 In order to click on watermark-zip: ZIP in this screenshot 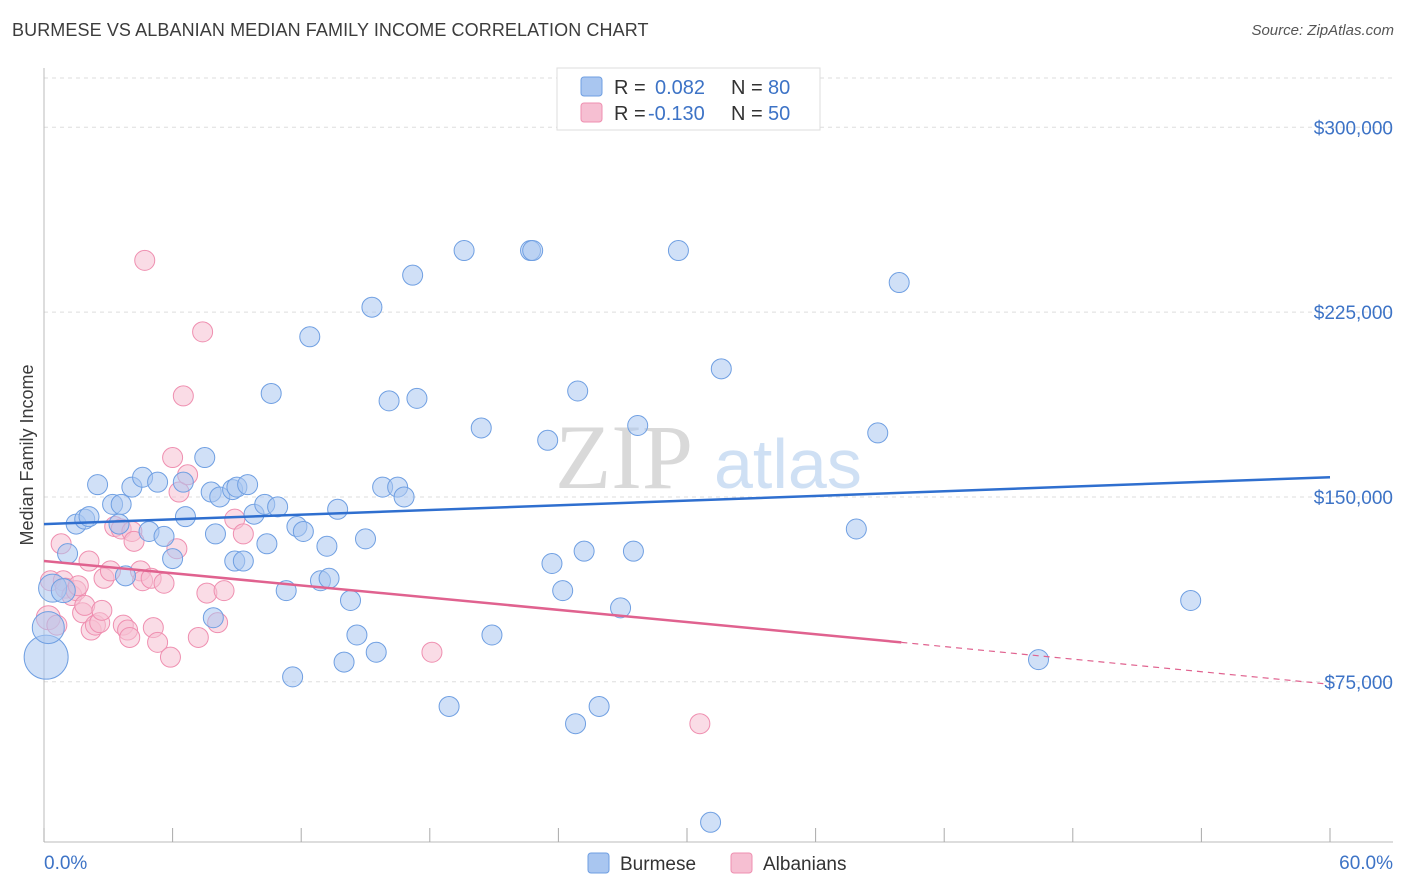, I will do `click(624, 457)`.